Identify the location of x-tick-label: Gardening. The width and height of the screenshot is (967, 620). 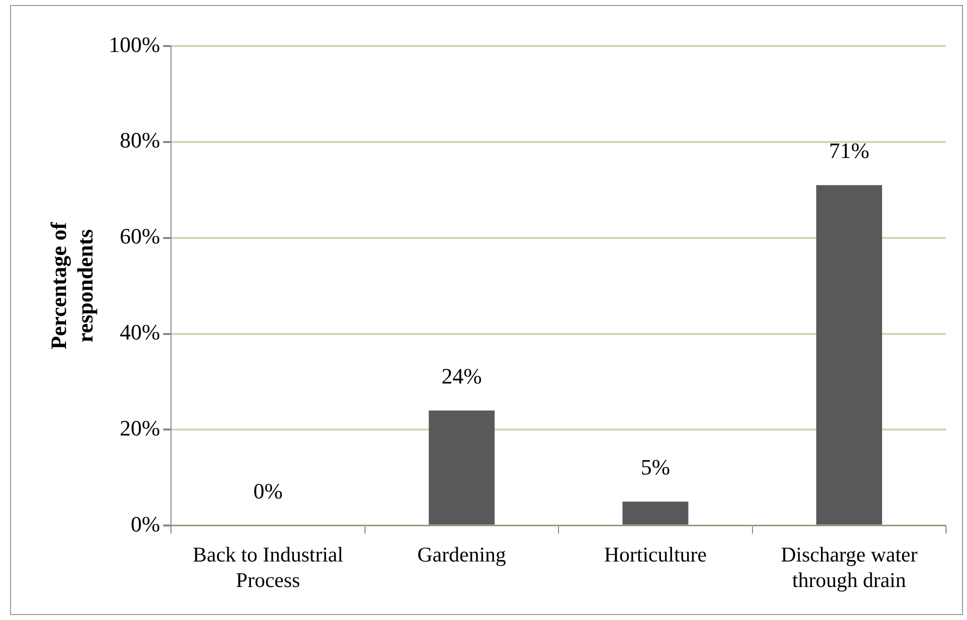
(462, 554).